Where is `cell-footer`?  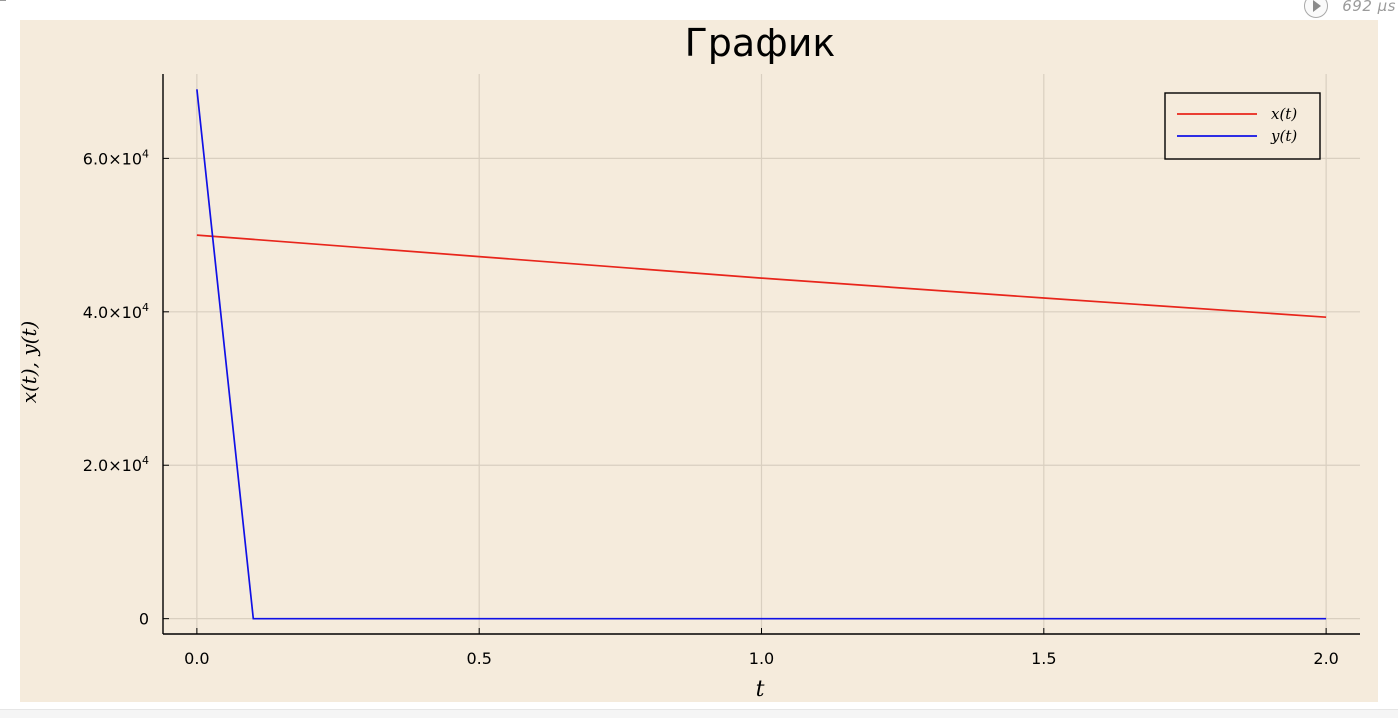
cell-footer is located at coordinates (699, 713).